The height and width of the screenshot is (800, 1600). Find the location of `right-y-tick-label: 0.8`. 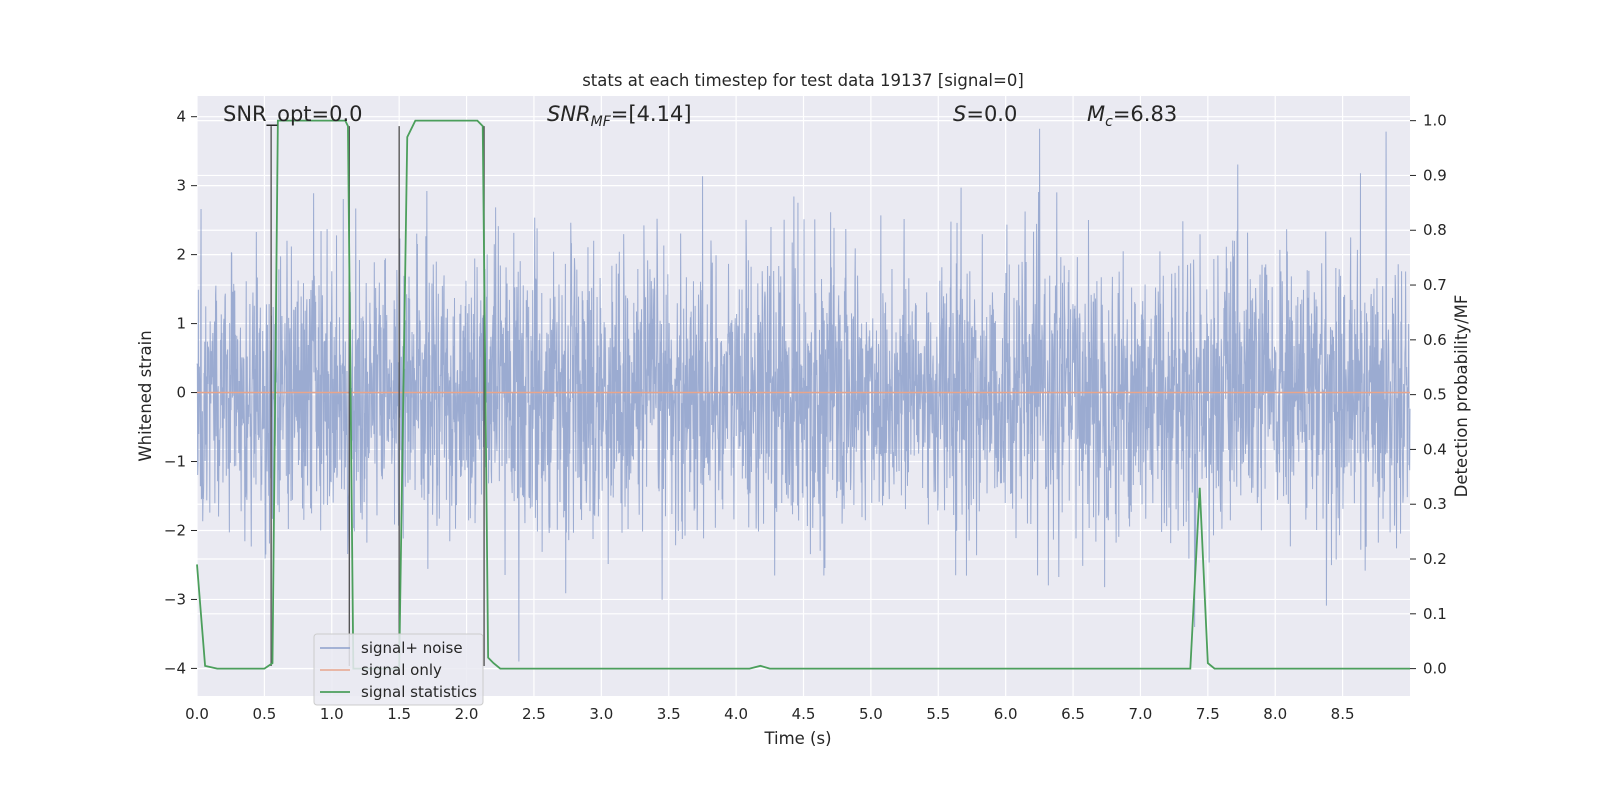

right-y-tick-label: 0.8 is located at coordinates (1435, 230).